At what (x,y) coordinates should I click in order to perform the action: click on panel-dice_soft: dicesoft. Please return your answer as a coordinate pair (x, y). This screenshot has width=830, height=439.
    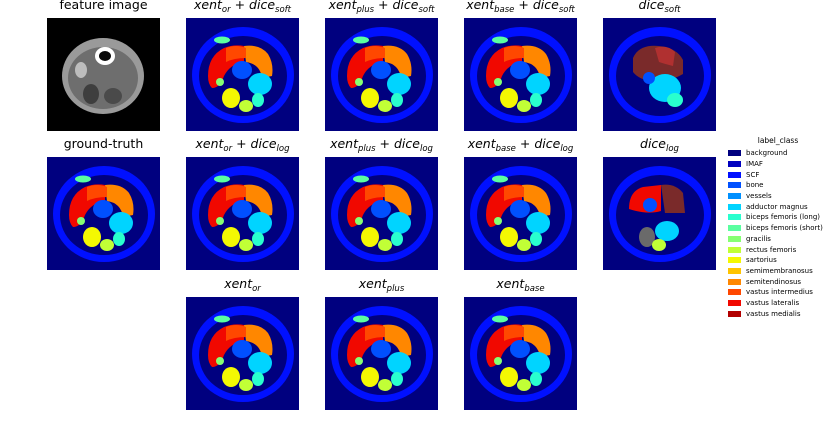
    Looking at the image, I should click on (659, 65).